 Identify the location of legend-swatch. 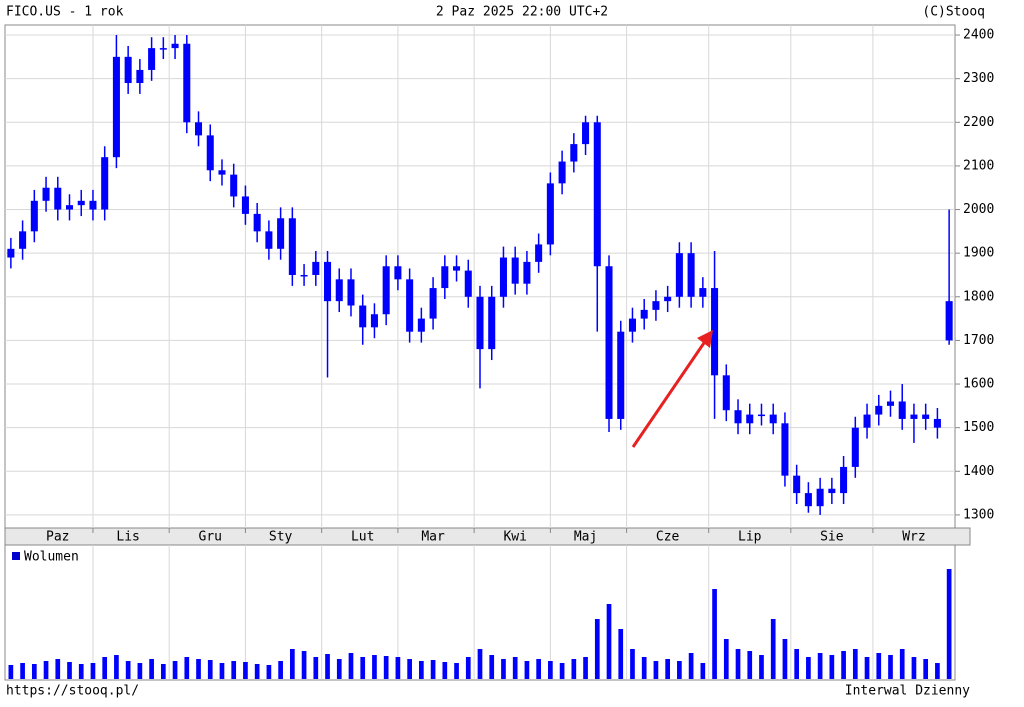
(16, 556).